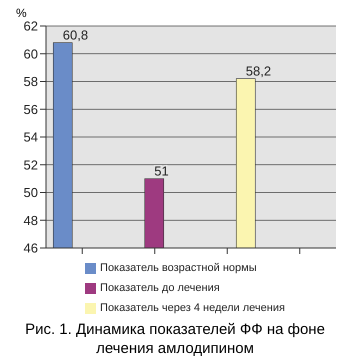  I want to click on y-tick-label: 46, so click(31, 248).